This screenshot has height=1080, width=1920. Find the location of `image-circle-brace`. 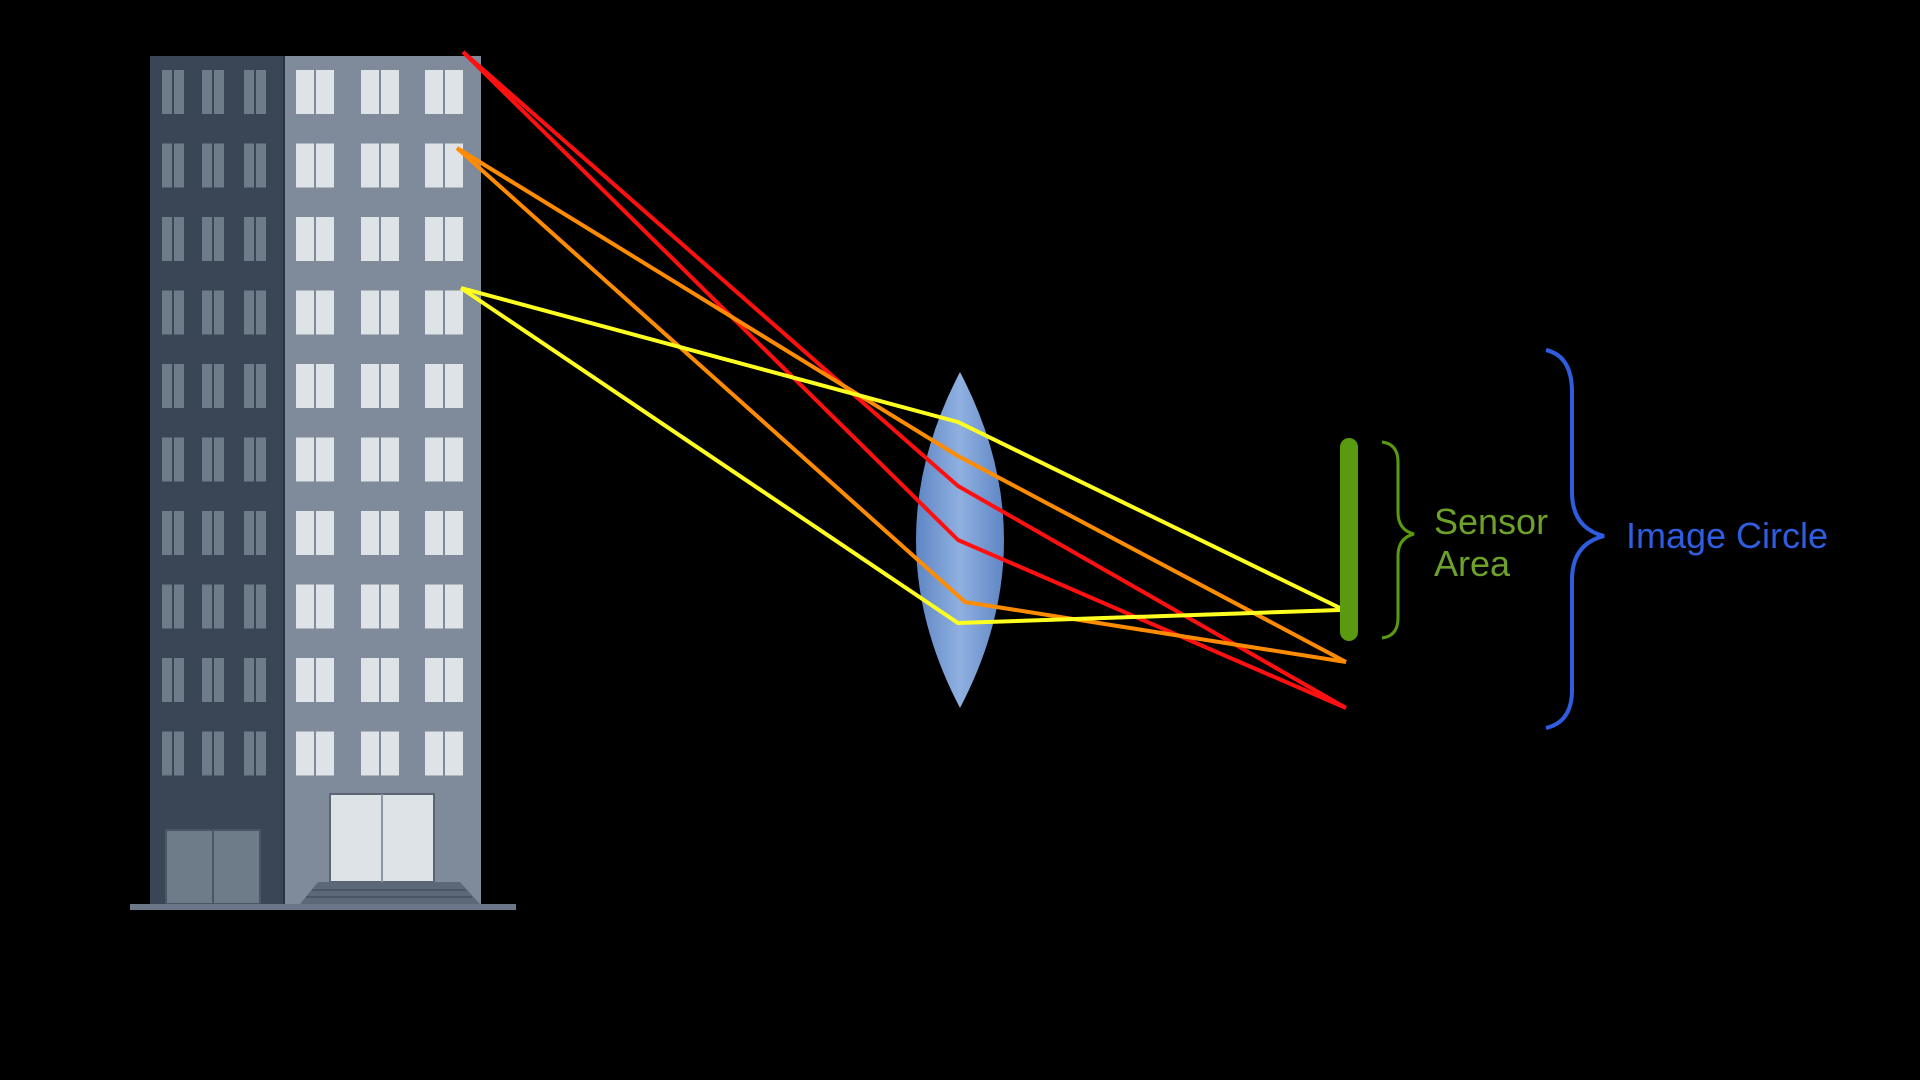

image-circle-brace is located at coordinates (1575, 539).